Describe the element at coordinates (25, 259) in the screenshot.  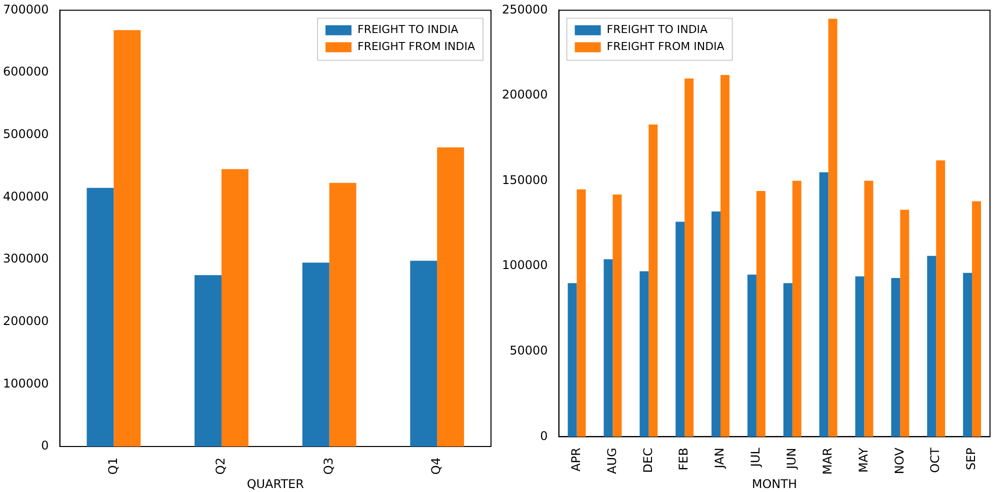
I see `y-tick-label: 300000` at that location.